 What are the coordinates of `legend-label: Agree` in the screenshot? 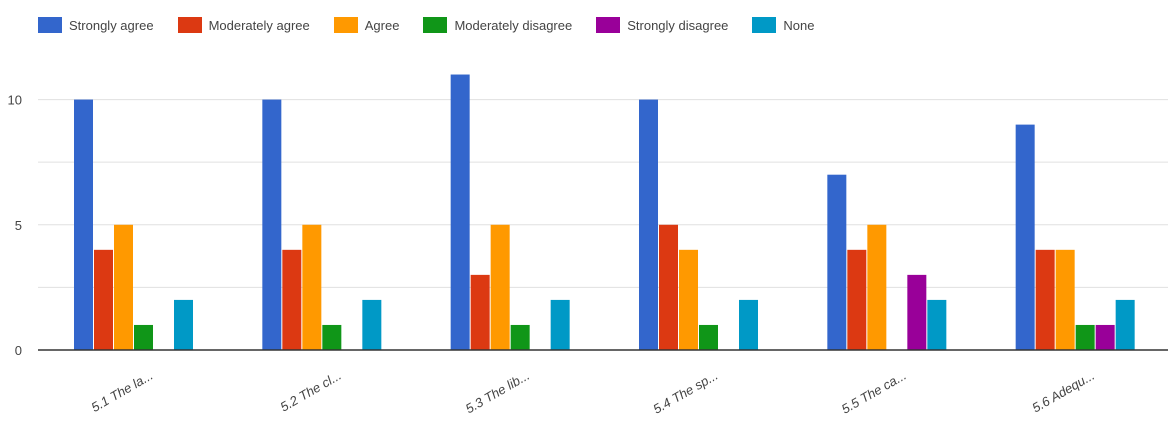 It's located at (382, 25).